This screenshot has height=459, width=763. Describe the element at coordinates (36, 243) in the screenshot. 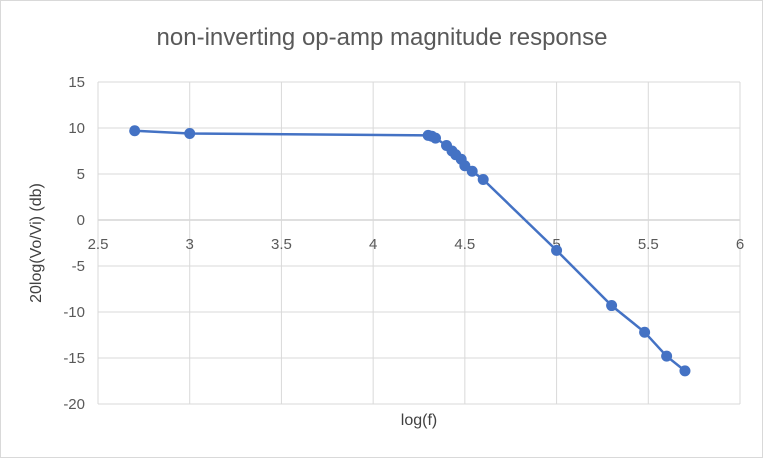

I see `y-axis-label: 20log(Vo/Vi) (db)` at that location.